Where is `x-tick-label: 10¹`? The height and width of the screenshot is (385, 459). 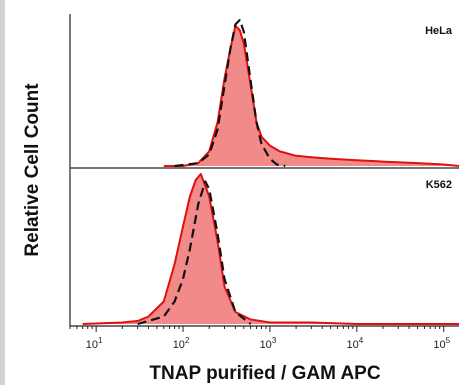 x-tick-label: 10¹ is located at coordinates (94, 343).